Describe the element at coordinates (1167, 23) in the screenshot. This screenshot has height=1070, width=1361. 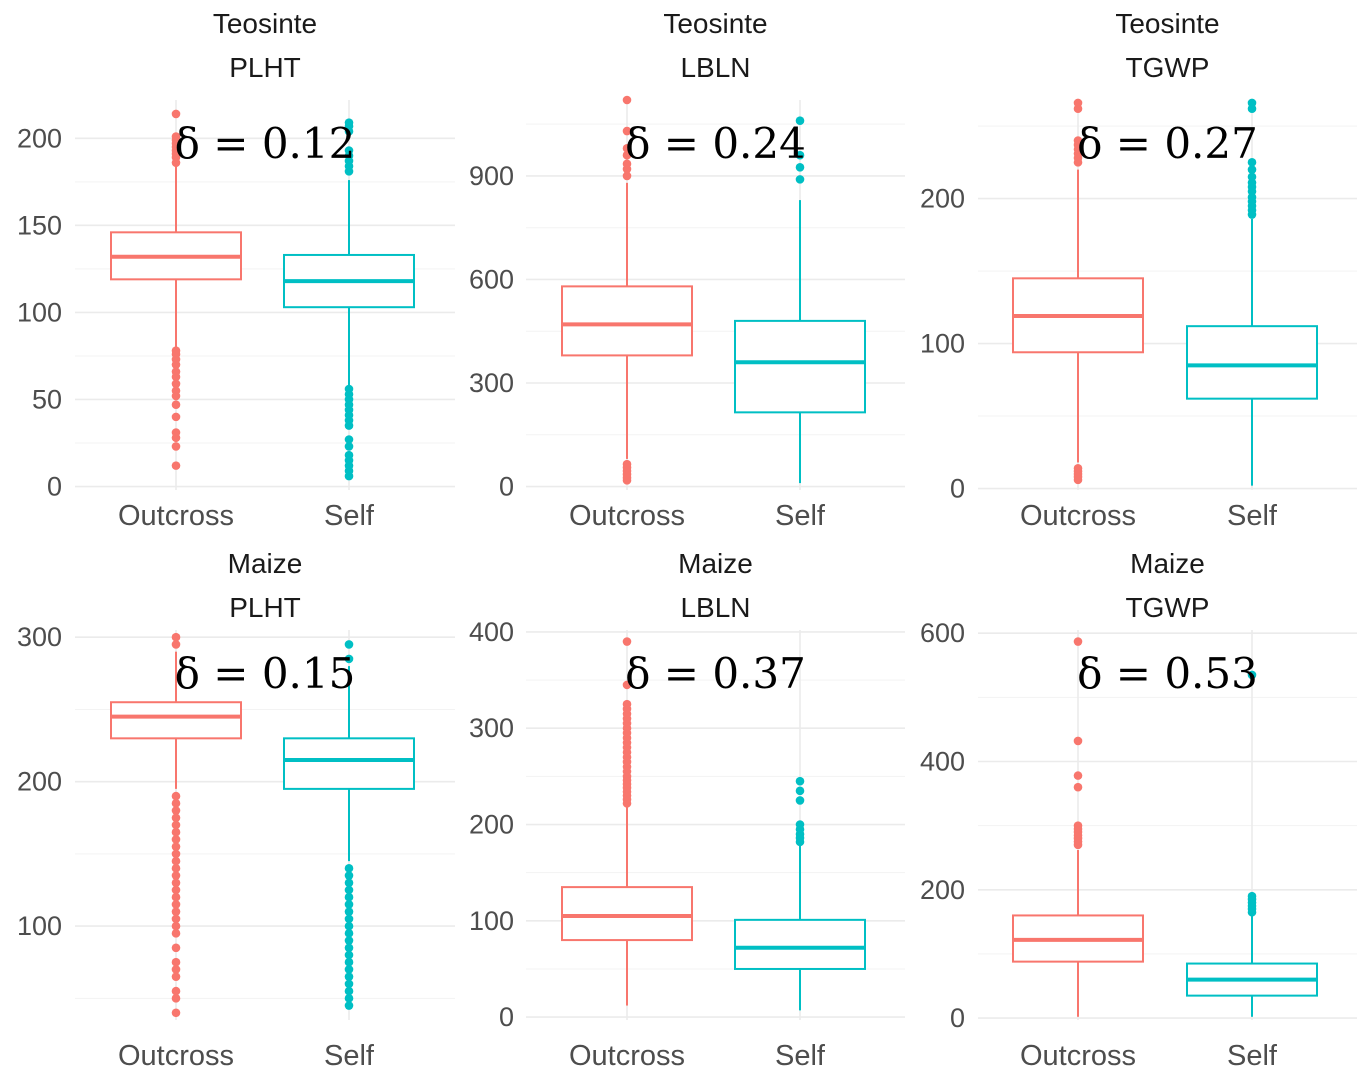
I see `panel-title-group: Teosinte` at that location.